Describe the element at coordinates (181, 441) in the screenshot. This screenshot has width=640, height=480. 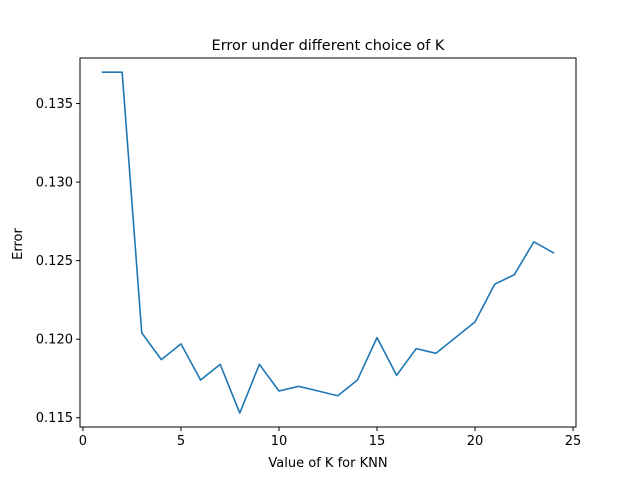
I see `x-tick-label: 5` at that location.